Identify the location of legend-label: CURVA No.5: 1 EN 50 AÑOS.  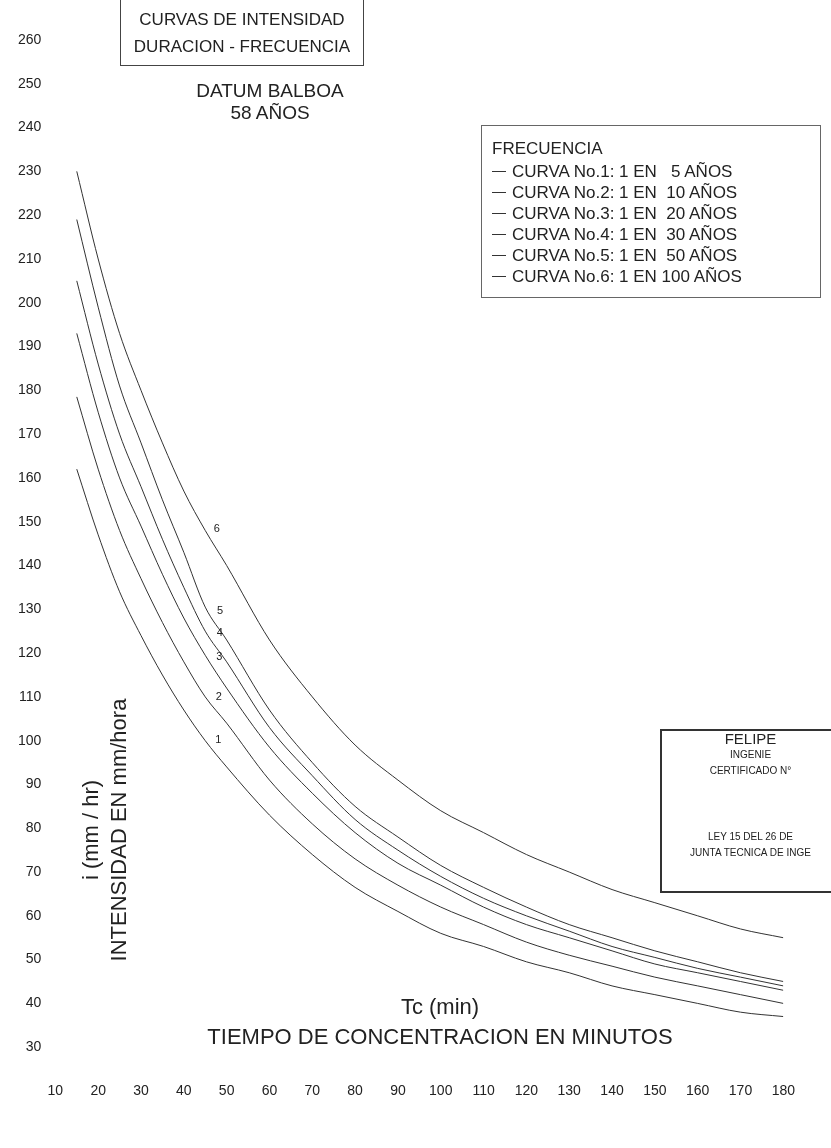
(625, 255).